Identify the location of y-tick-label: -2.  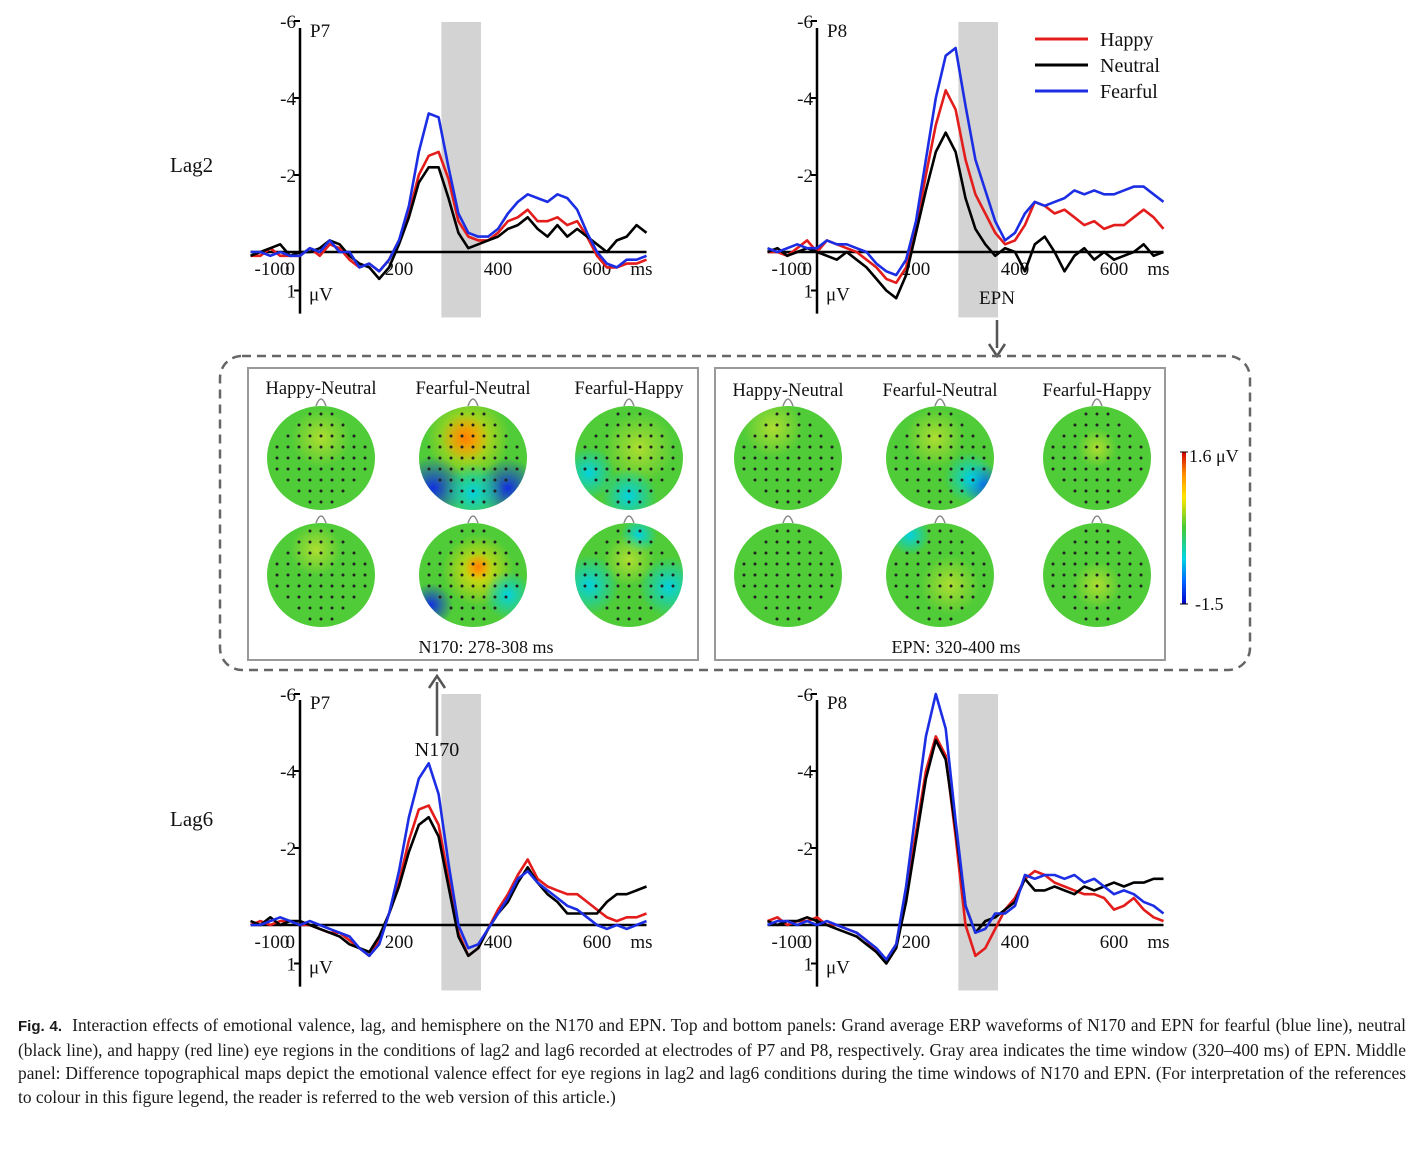
(805, 176).